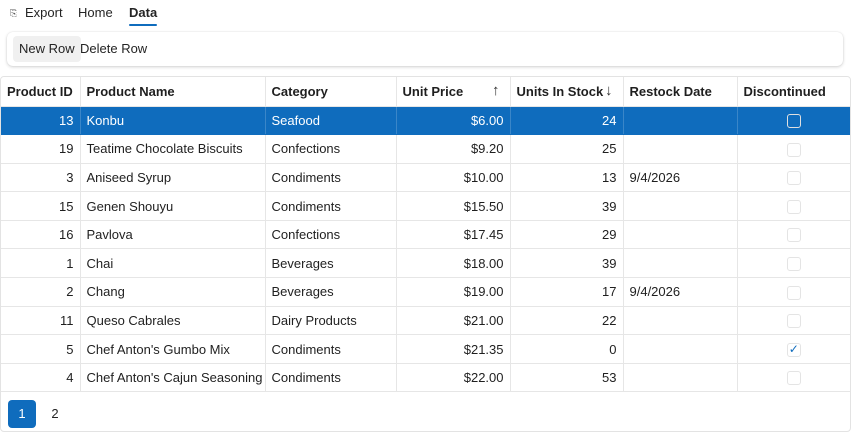  I want to click on page-button-2: 2, so click(55, 413).